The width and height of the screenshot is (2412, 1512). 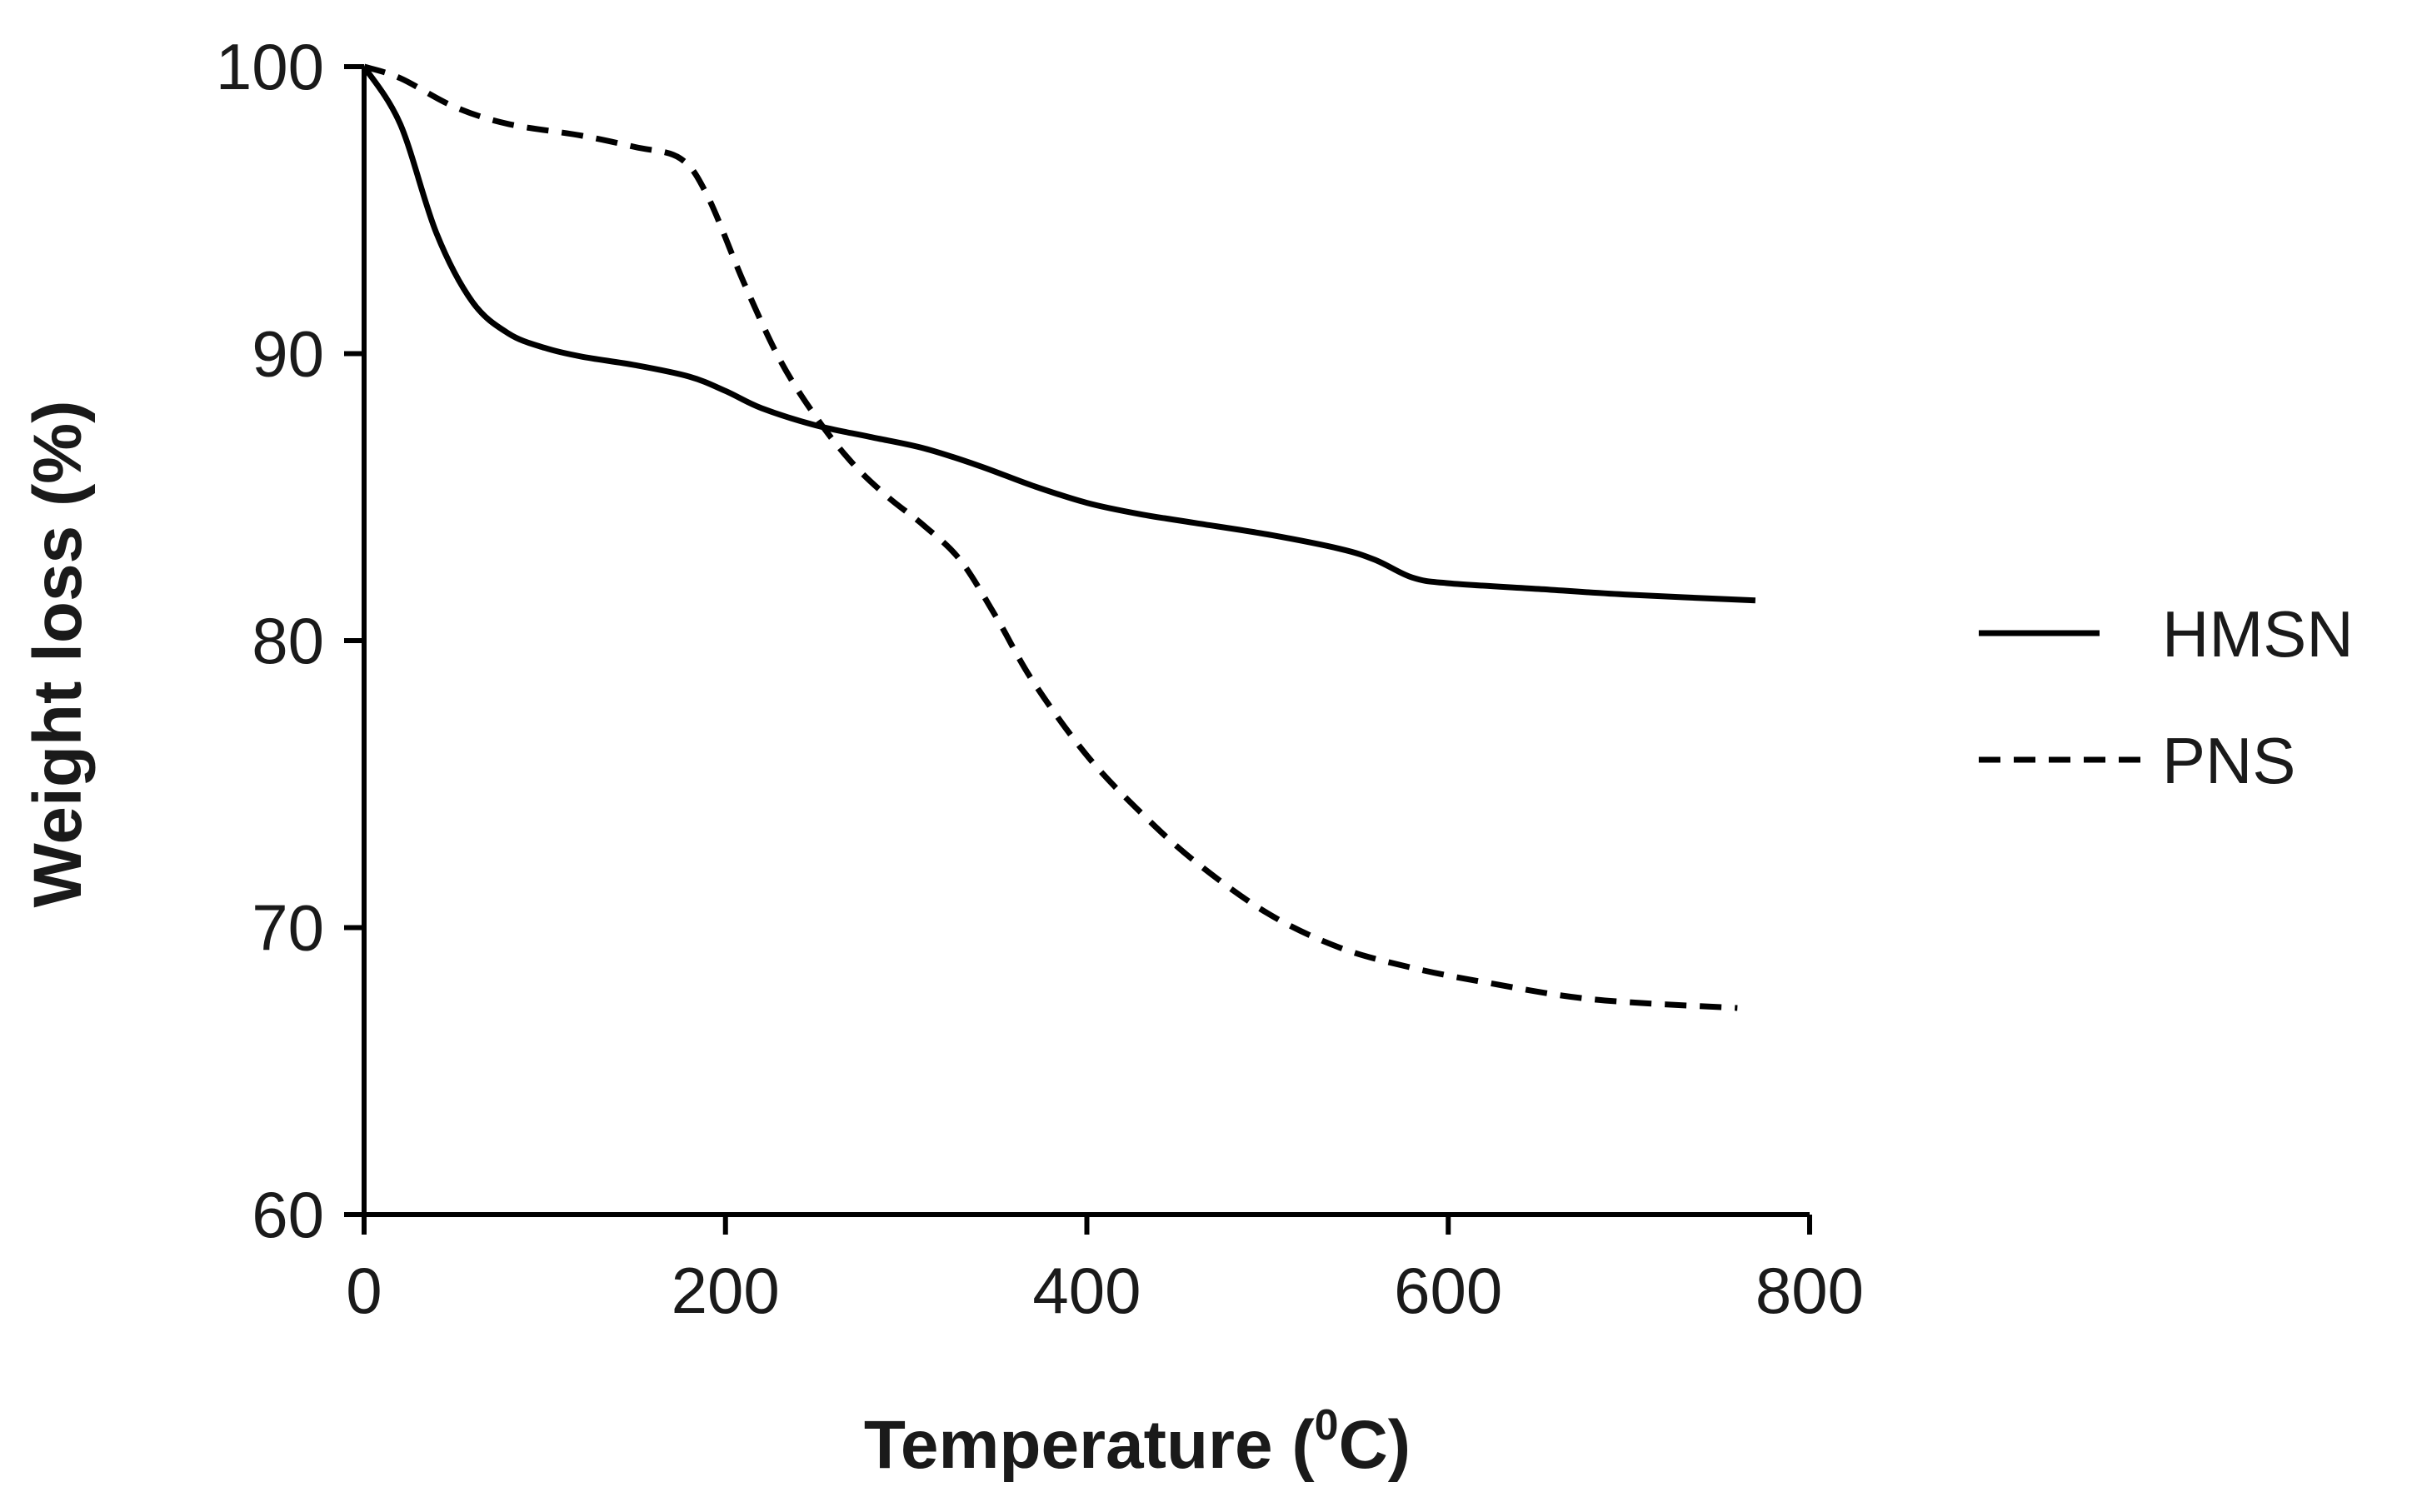 I want to click on x-tick-label: 600, so click(x=1448, y=1290).